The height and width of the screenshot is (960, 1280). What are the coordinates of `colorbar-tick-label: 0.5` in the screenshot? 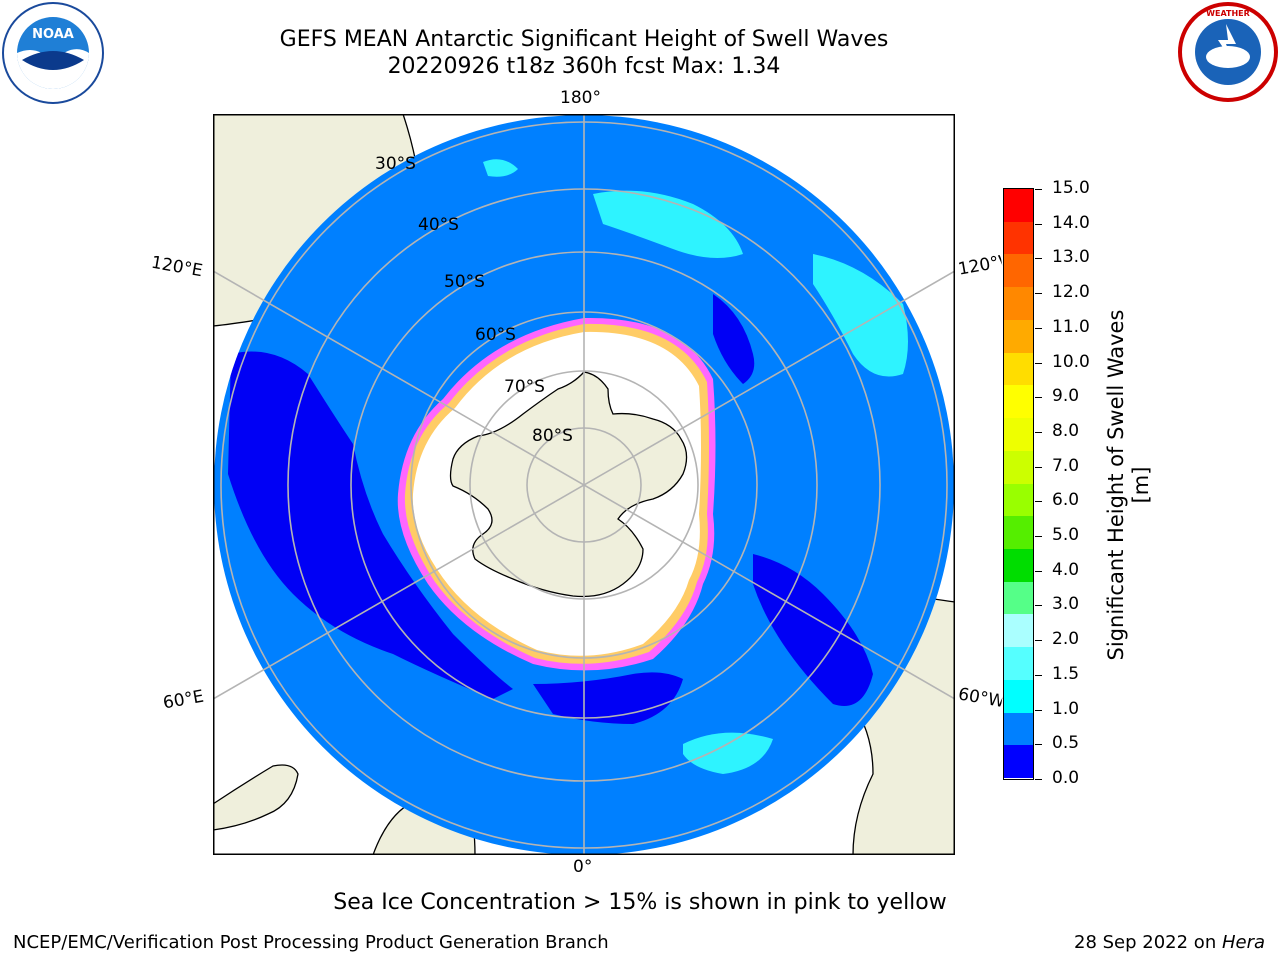 It's located at (1066, 743).